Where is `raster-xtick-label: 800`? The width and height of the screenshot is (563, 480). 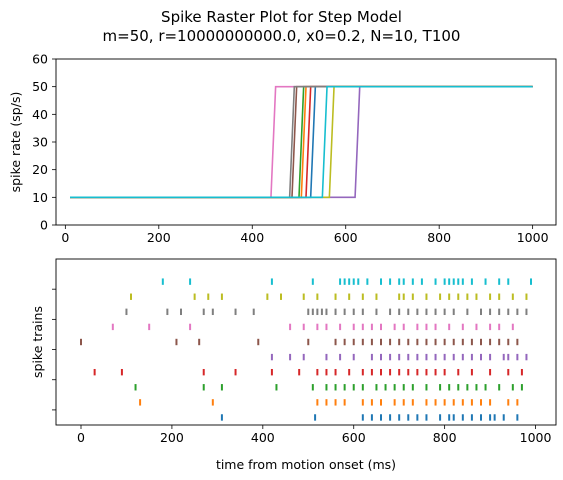
raster-xtick-label: 800 is located at coordinates (445, 437).